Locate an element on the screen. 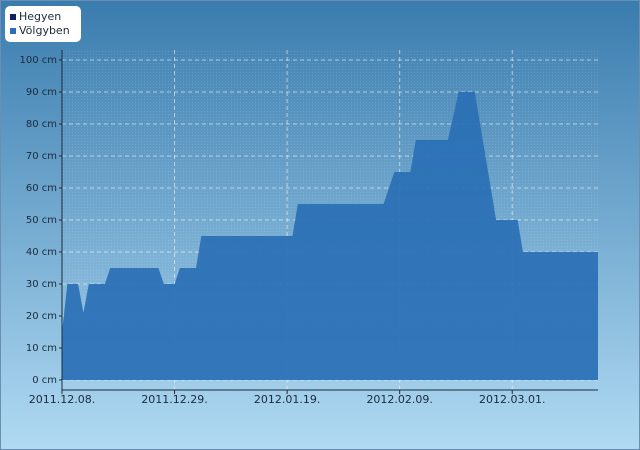 The height and width of the screenshot is (450, 640). y-tick-label: 0 cm is located at coordinates (44, 380).